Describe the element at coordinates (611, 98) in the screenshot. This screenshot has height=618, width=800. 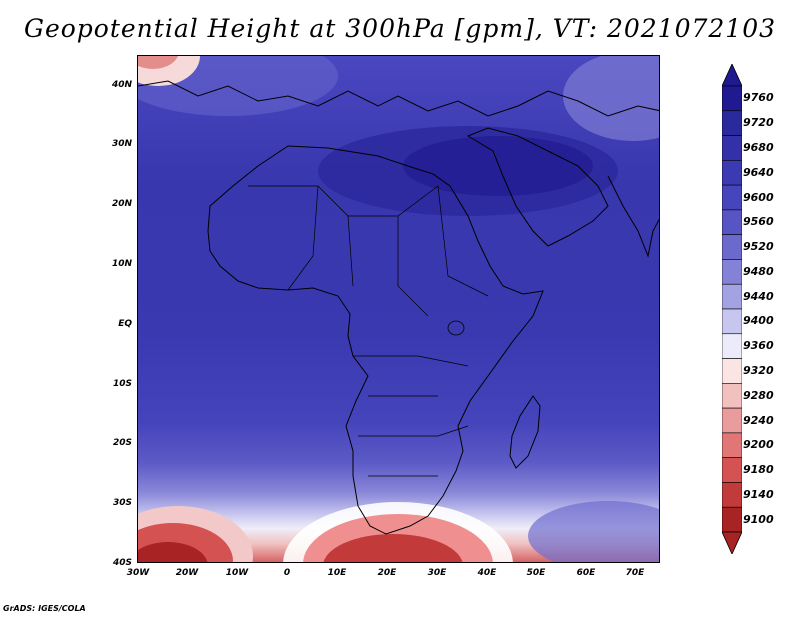
I see `northeast-light-band` at that location.